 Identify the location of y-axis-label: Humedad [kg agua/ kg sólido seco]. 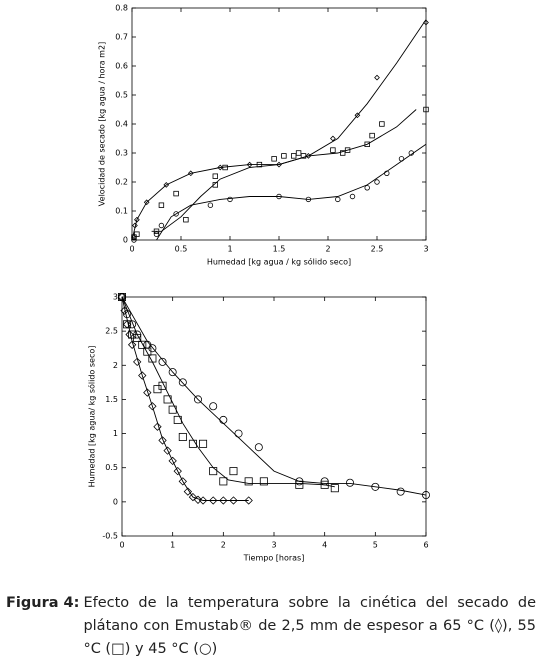
(92, 417).